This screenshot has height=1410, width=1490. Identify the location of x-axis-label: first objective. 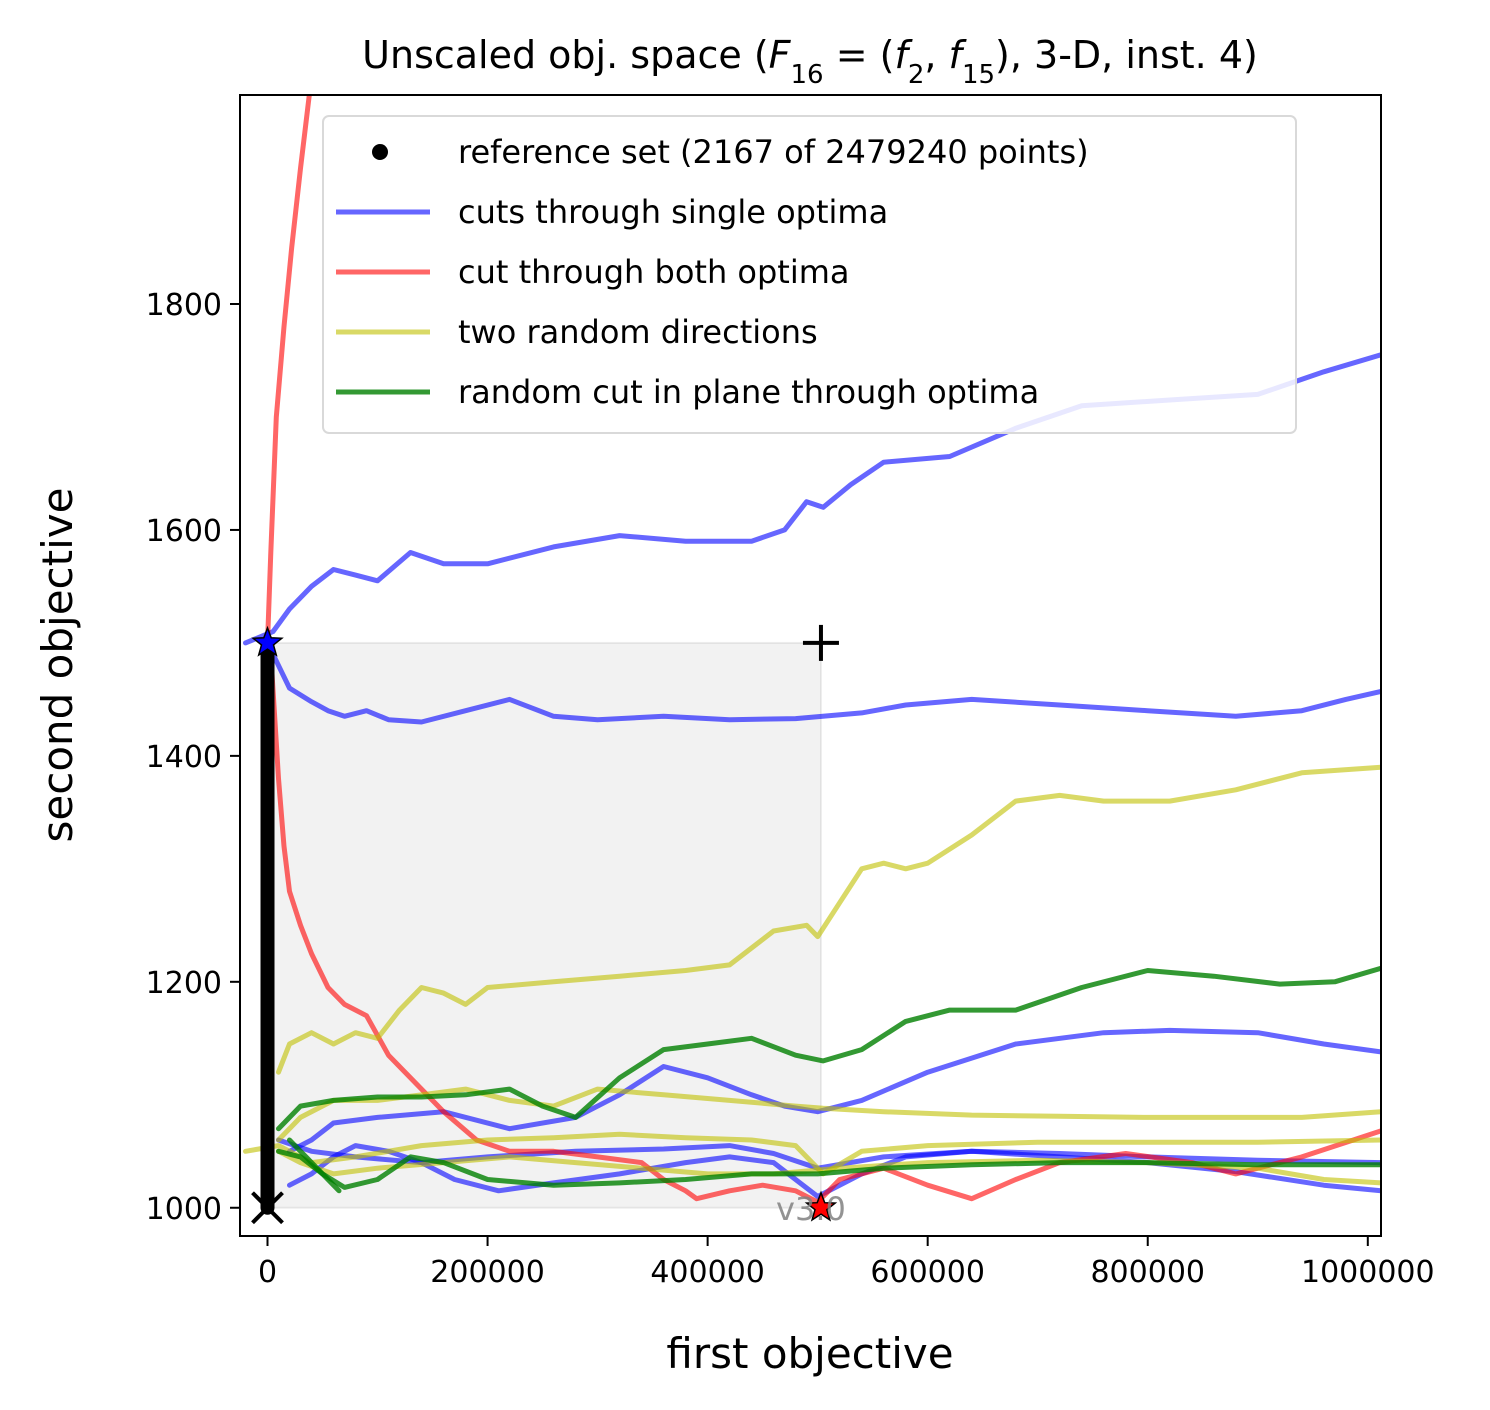
(809, 1353).